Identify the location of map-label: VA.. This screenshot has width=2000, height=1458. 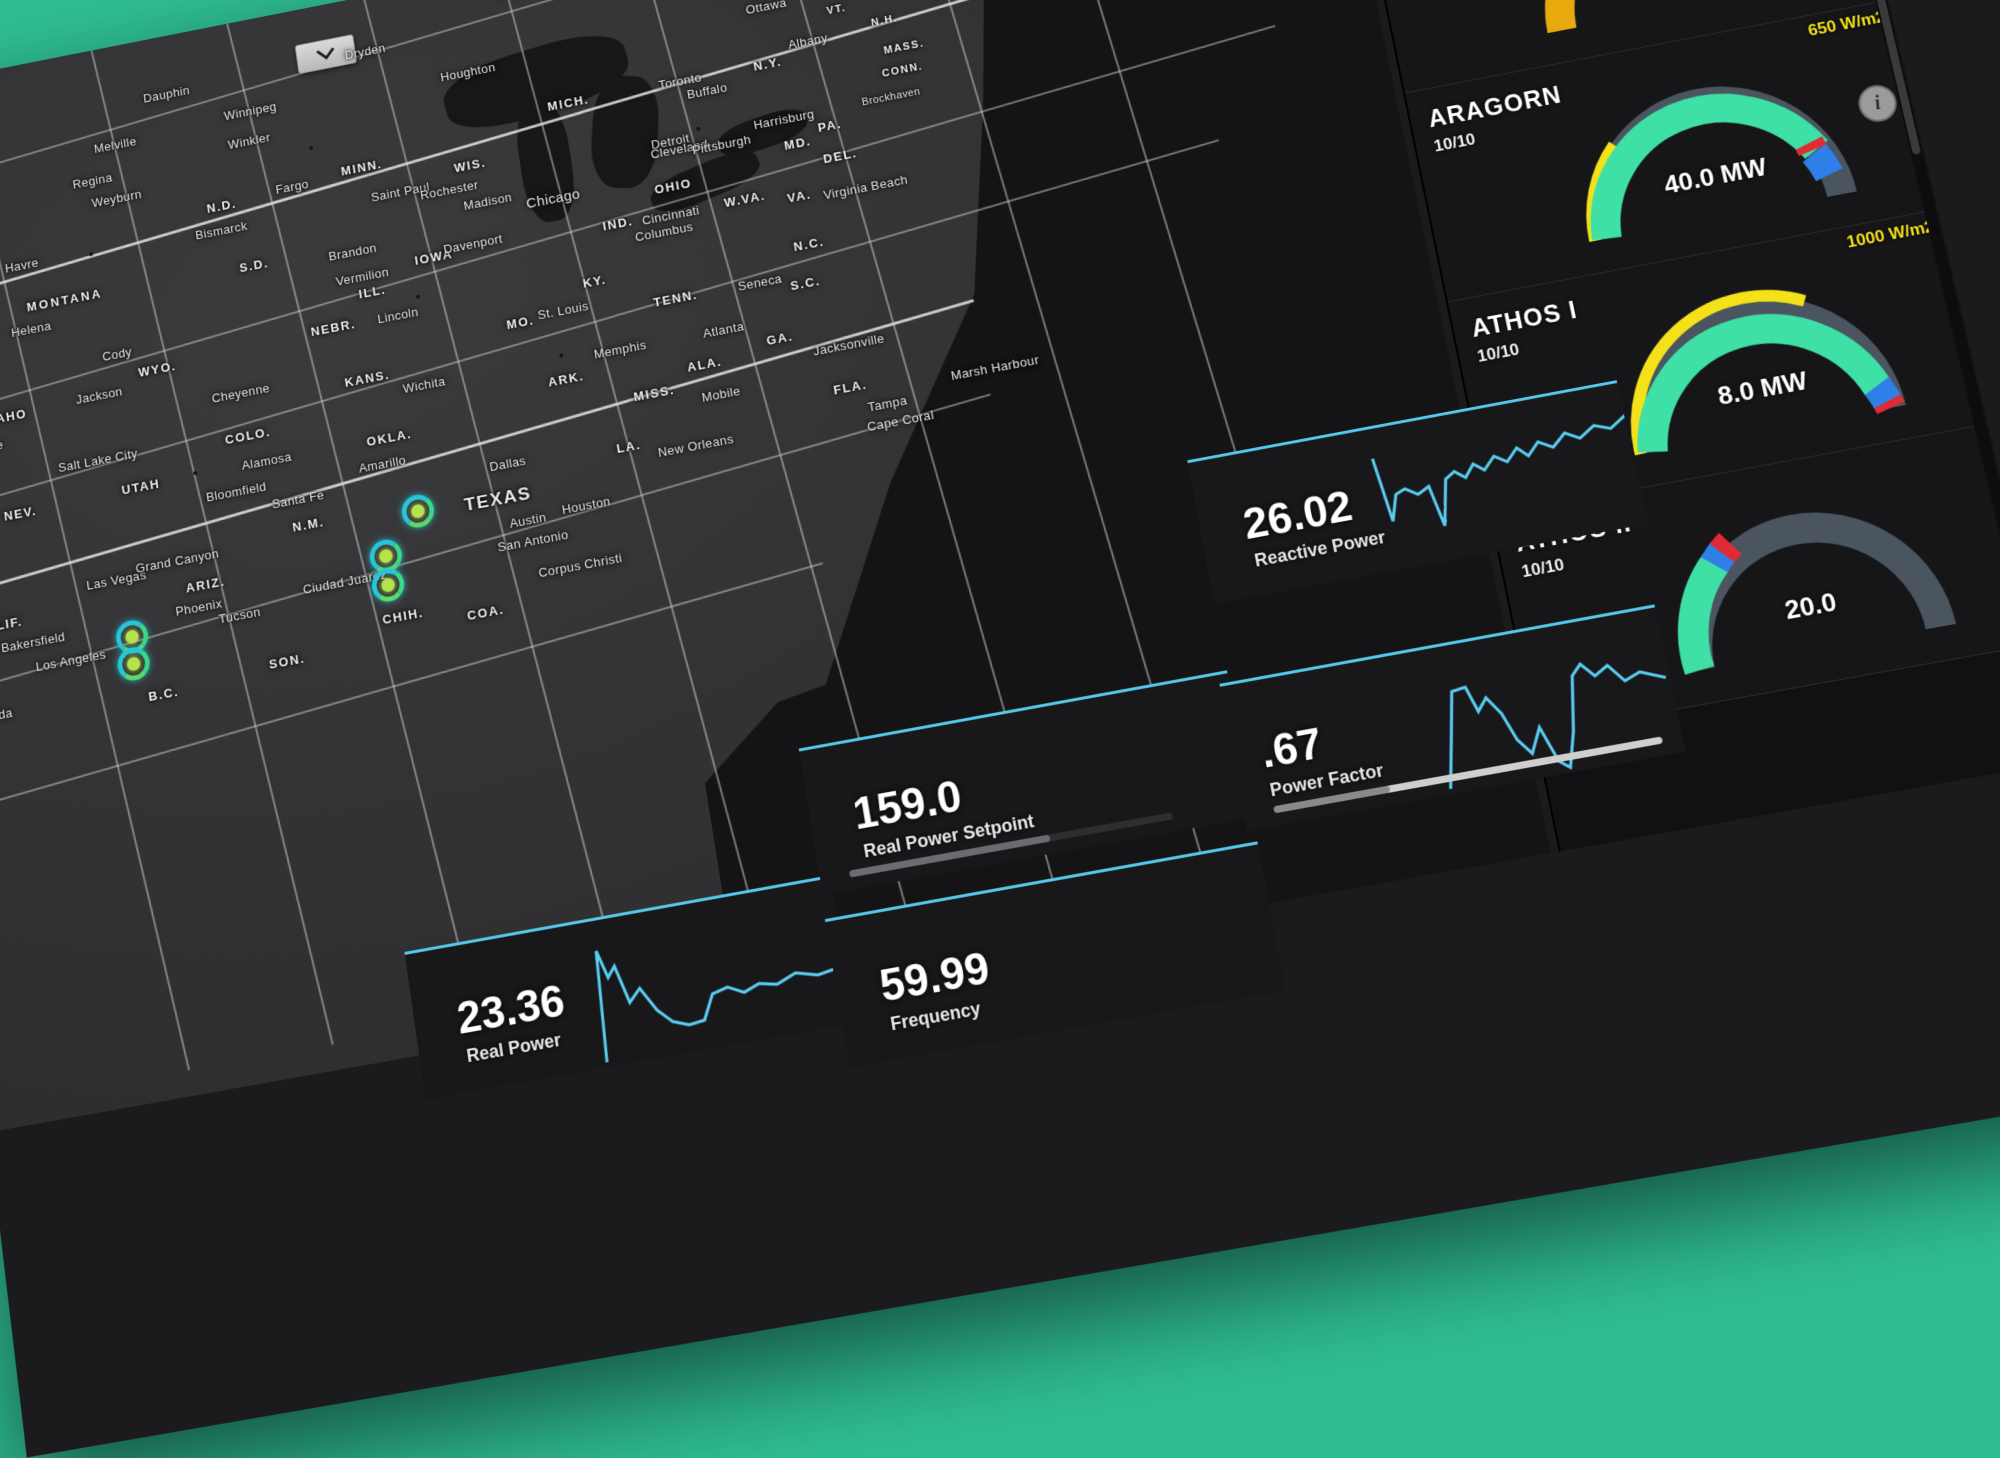
(799, 196).